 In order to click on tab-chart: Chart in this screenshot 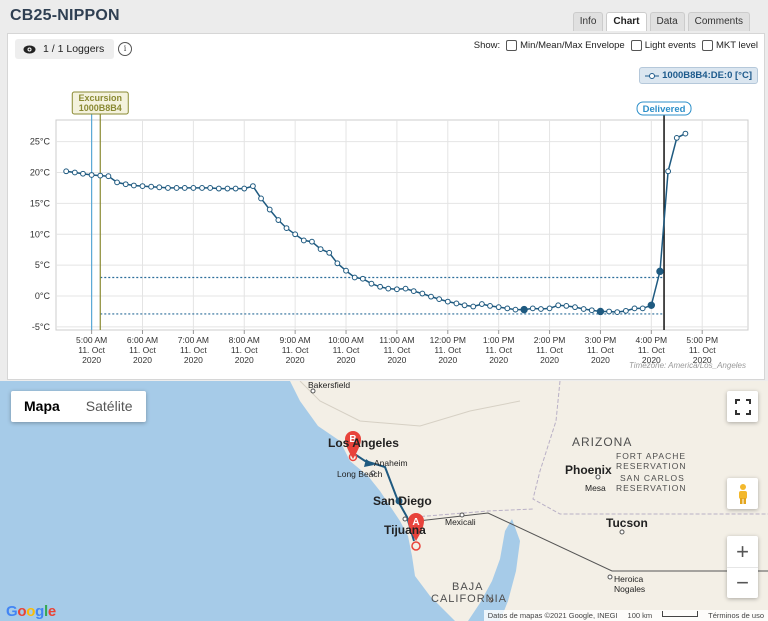, I will do `click(626, 21)`.